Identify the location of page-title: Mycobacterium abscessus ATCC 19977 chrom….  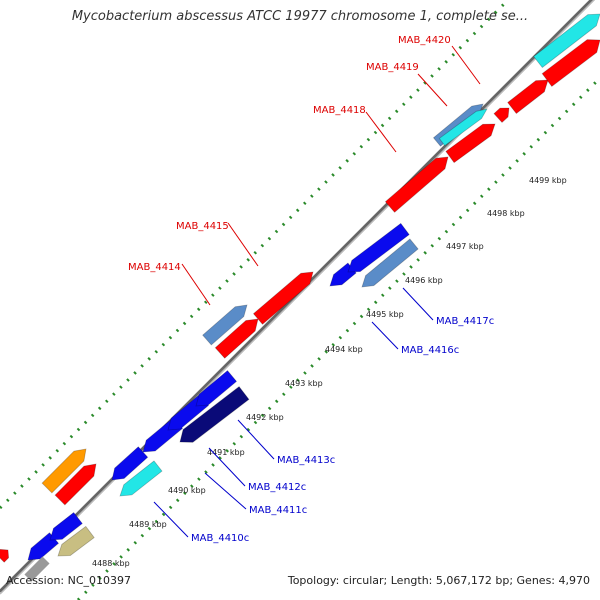
(300, 16).